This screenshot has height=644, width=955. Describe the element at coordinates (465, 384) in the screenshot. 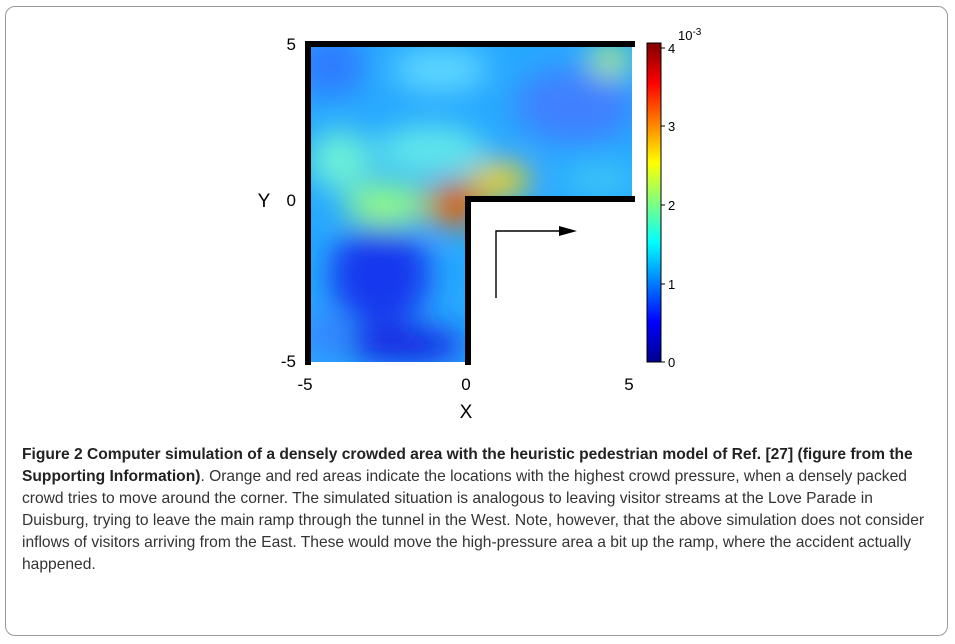

I see `x-tick-label: 0` at that location.